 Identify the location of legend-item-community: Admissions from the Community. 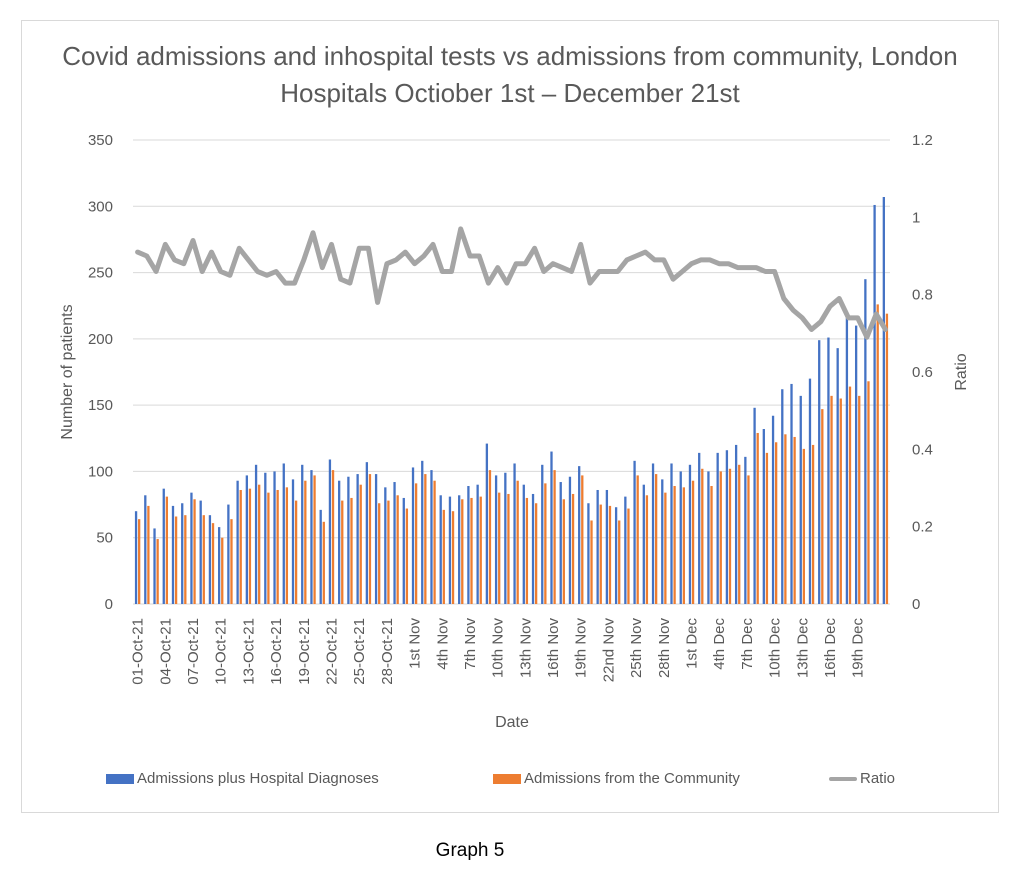
(616, 778).